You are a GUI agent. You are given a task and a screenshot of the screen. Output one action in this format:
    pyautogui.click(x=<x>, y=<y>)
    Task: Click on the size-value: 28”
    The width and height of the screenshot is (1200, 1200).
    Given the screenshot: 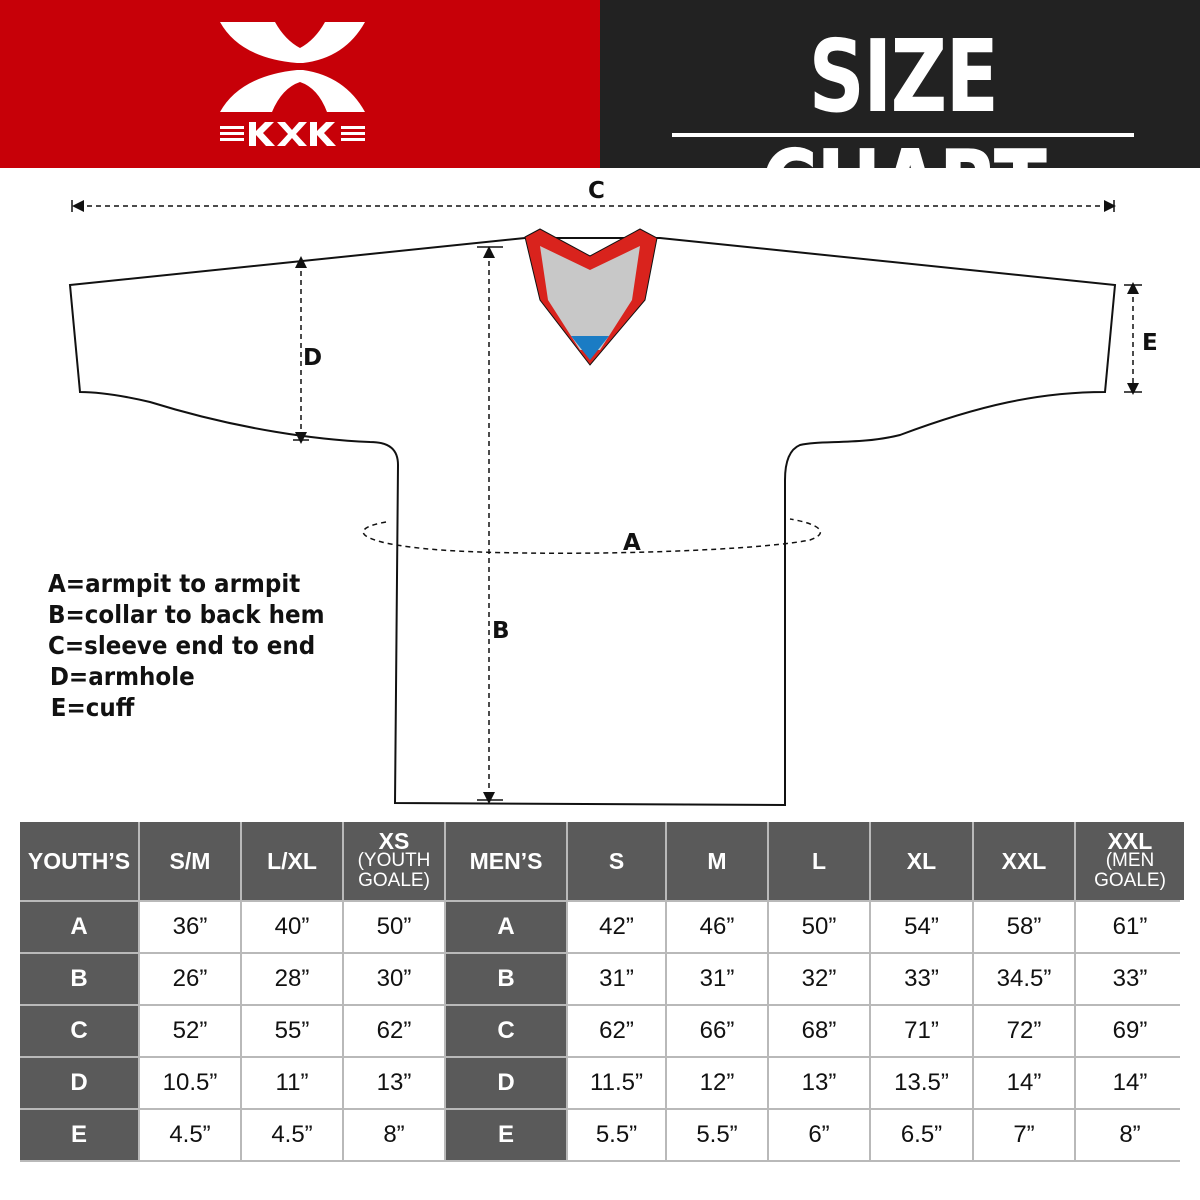 What is the action you would take?
    pyautogui.click(x=292, y=979)
    